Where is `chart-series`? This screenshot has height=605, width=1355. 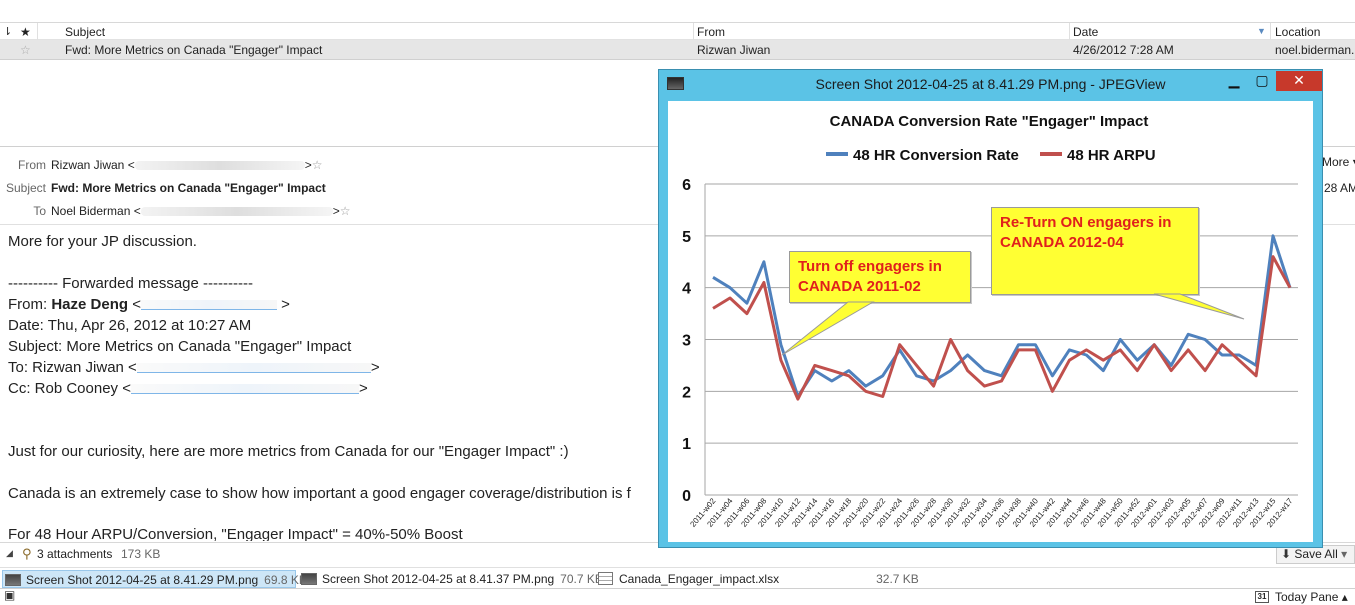 chart-series is located at coordinates (1002, 317).